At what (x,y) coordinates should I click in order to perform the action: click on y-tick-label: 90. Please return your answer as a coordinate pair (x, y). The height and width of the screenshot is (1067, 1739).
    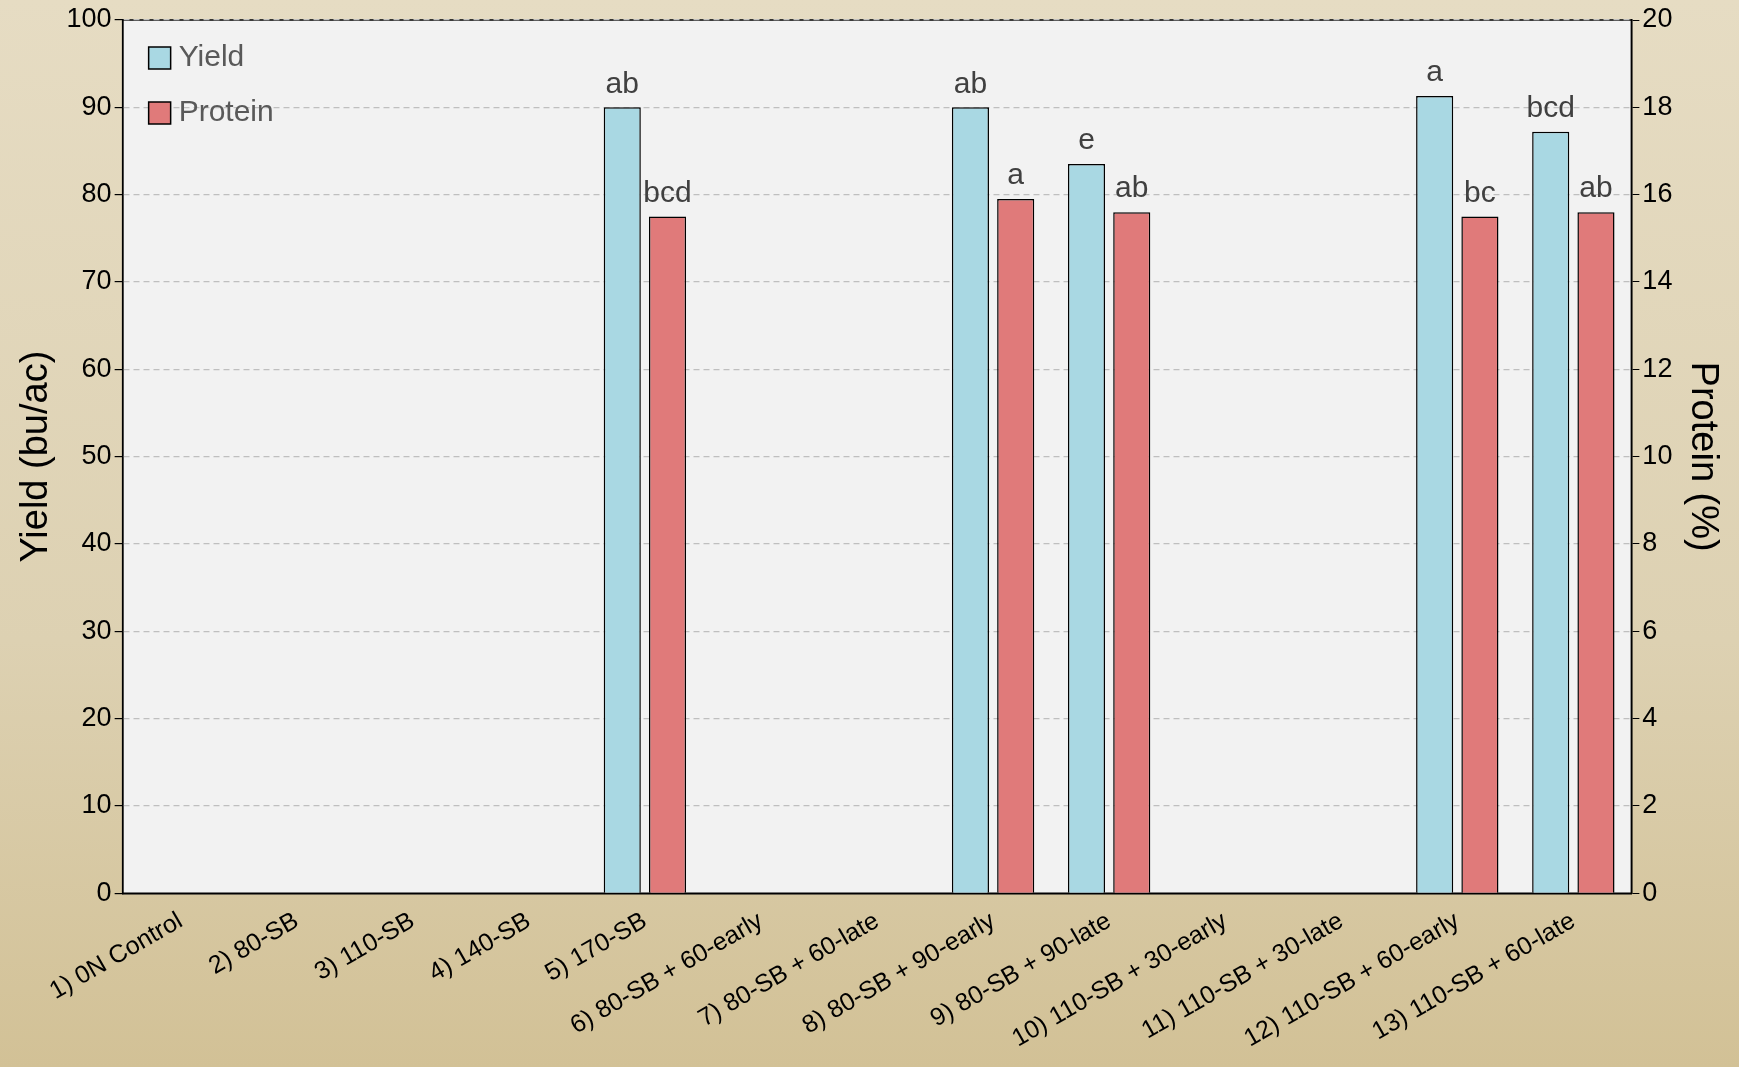
    Looking at the image, I should click on (96, 105).